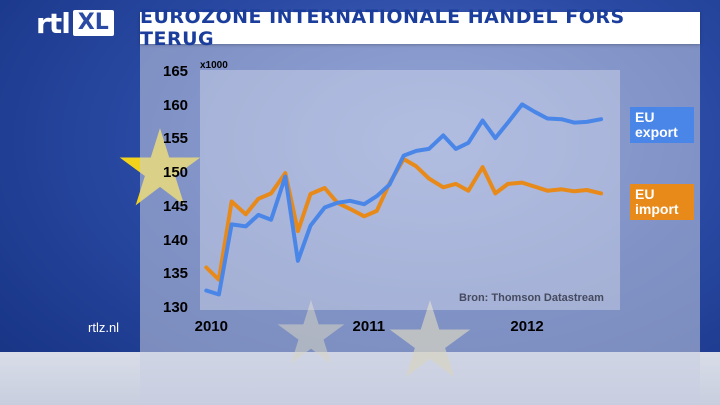  Describe the element at coordinates (369, 326) in the screenshot. I see `x-tick-label: 2011` at that location.